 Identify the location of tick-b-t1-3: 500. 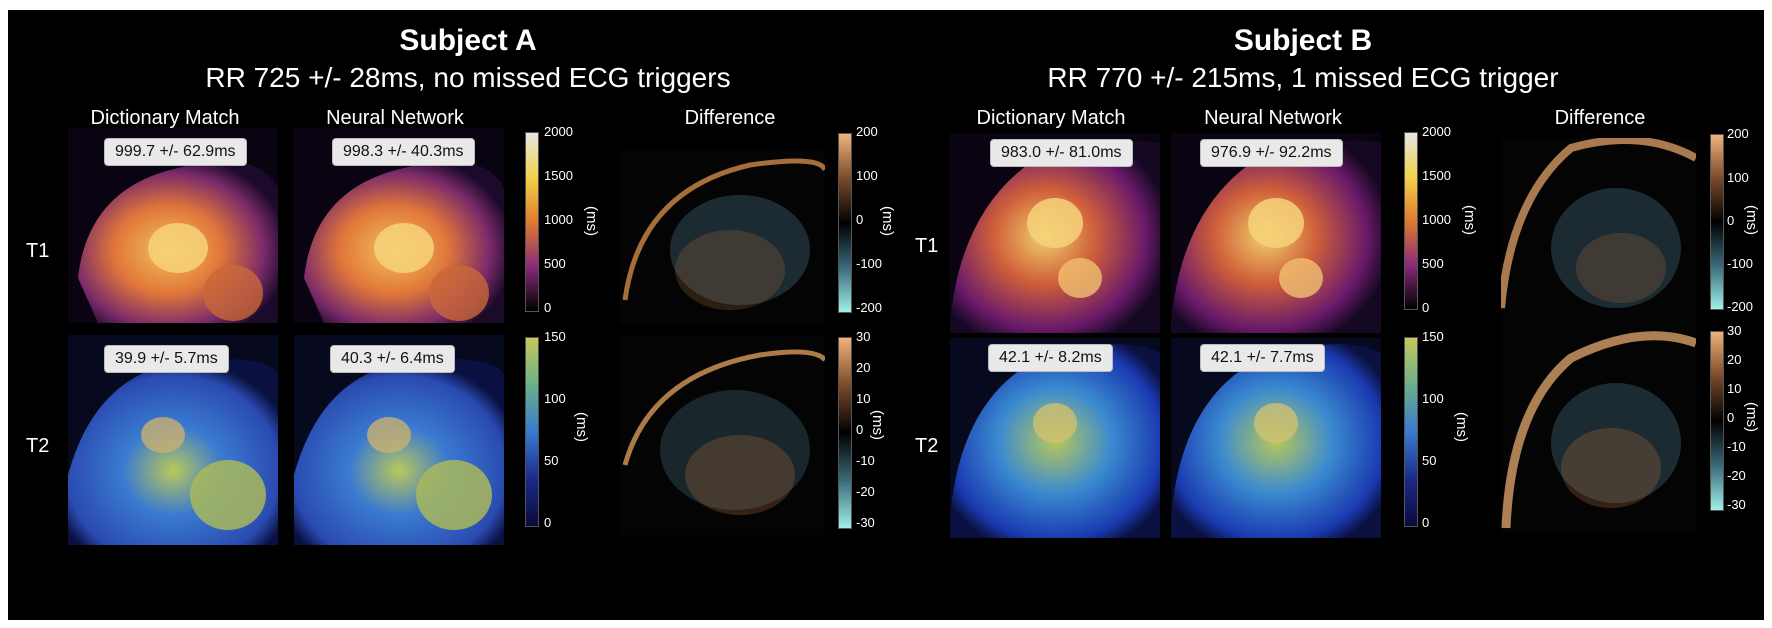
(1433, 263).